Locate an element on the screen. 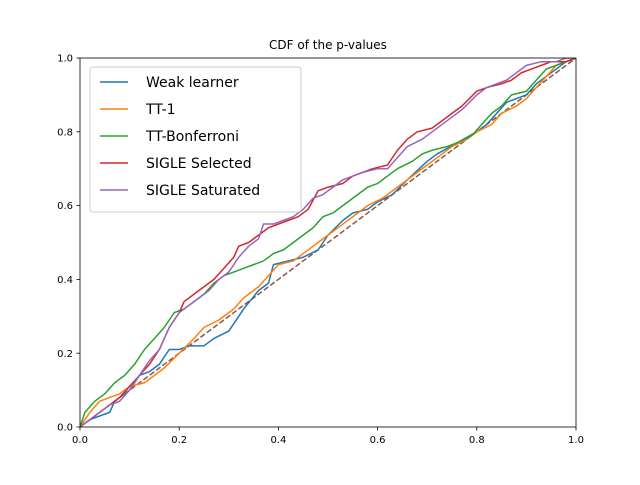 The image size is (640, 485). x-tick-label: 0.6 is located at coordinates (378, 440).